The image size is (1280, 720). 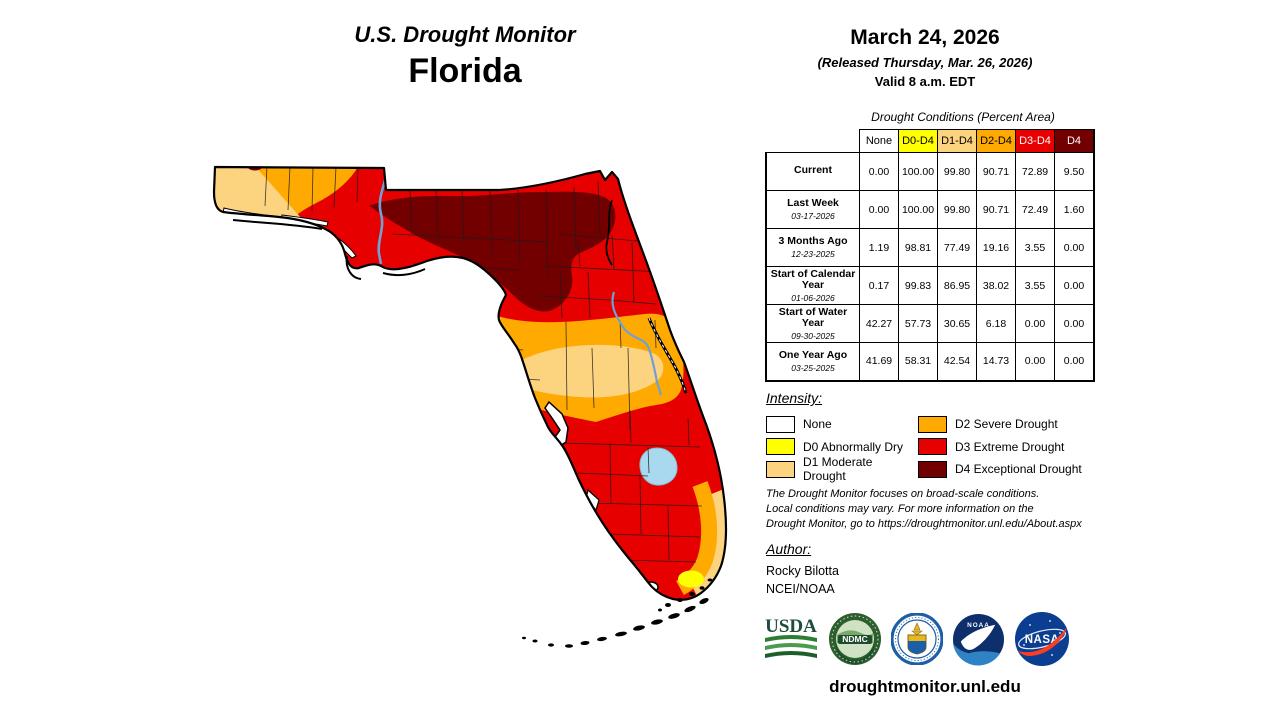 I want to click on author-heading: Author:, so click(x=789, y=549).